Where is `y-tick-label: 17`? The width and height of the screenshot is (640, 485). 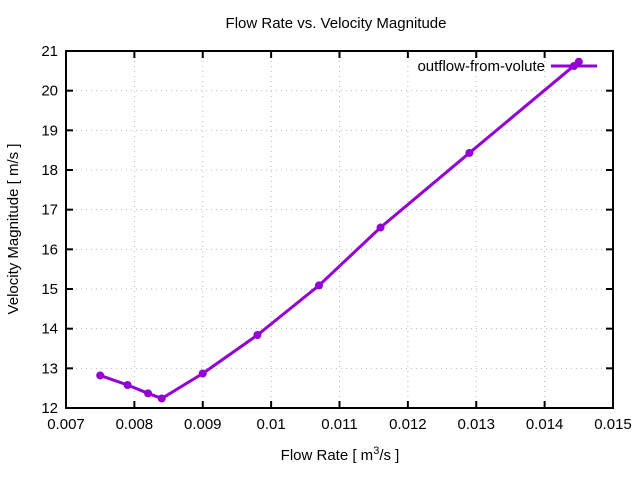 y-tick-label: 17 is located at coordinates (49, 210).